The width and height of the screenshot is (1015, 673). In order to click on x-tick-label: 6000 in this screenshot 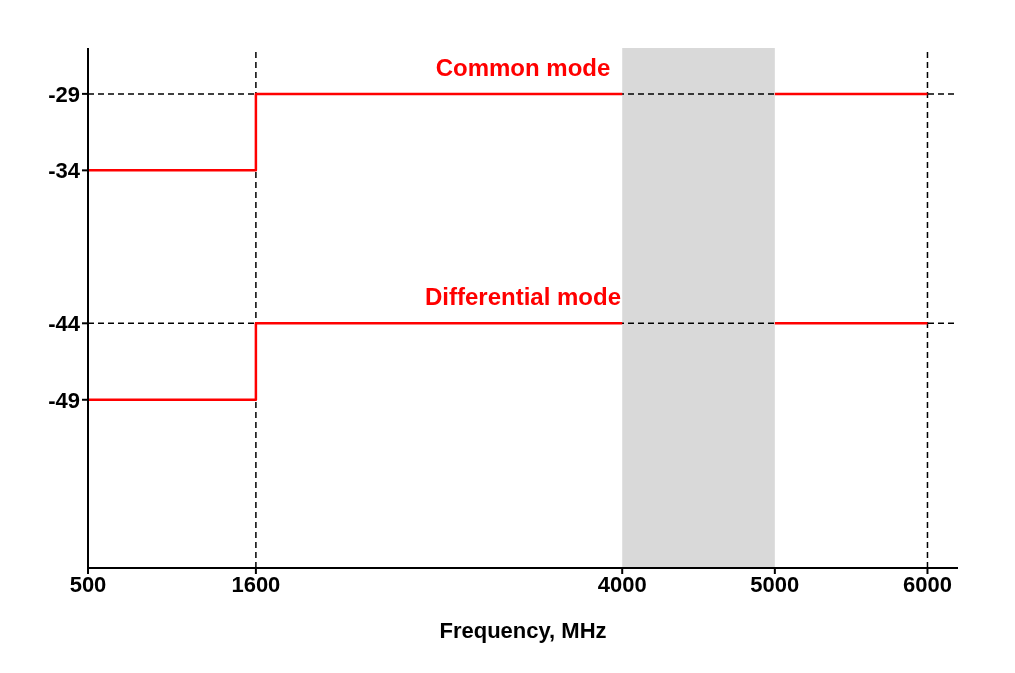, I will do `click(927, 584)`.